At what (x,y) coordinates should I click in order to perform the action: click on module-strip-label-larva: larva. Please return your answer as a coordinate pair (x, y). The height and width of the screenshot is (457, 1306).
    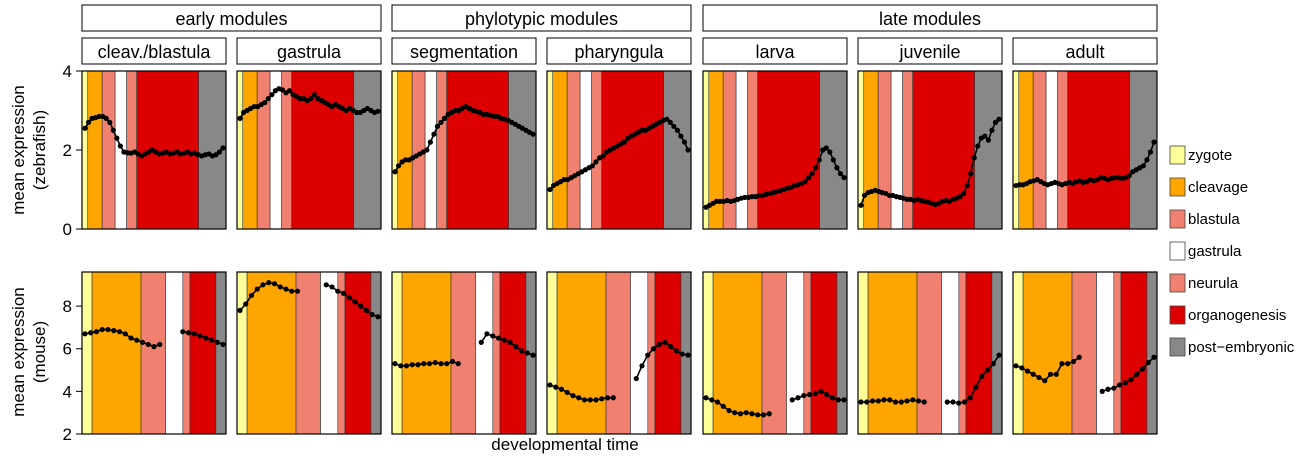
    Looking at the image, I should click on (775, 52).